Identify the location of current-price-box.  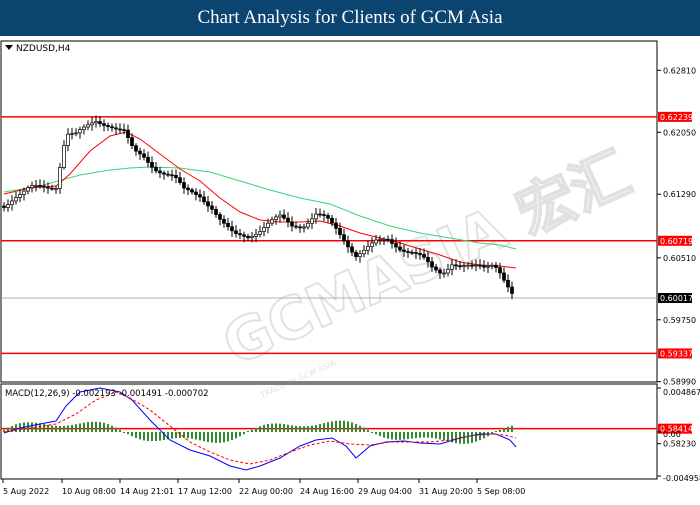
(675, 298).